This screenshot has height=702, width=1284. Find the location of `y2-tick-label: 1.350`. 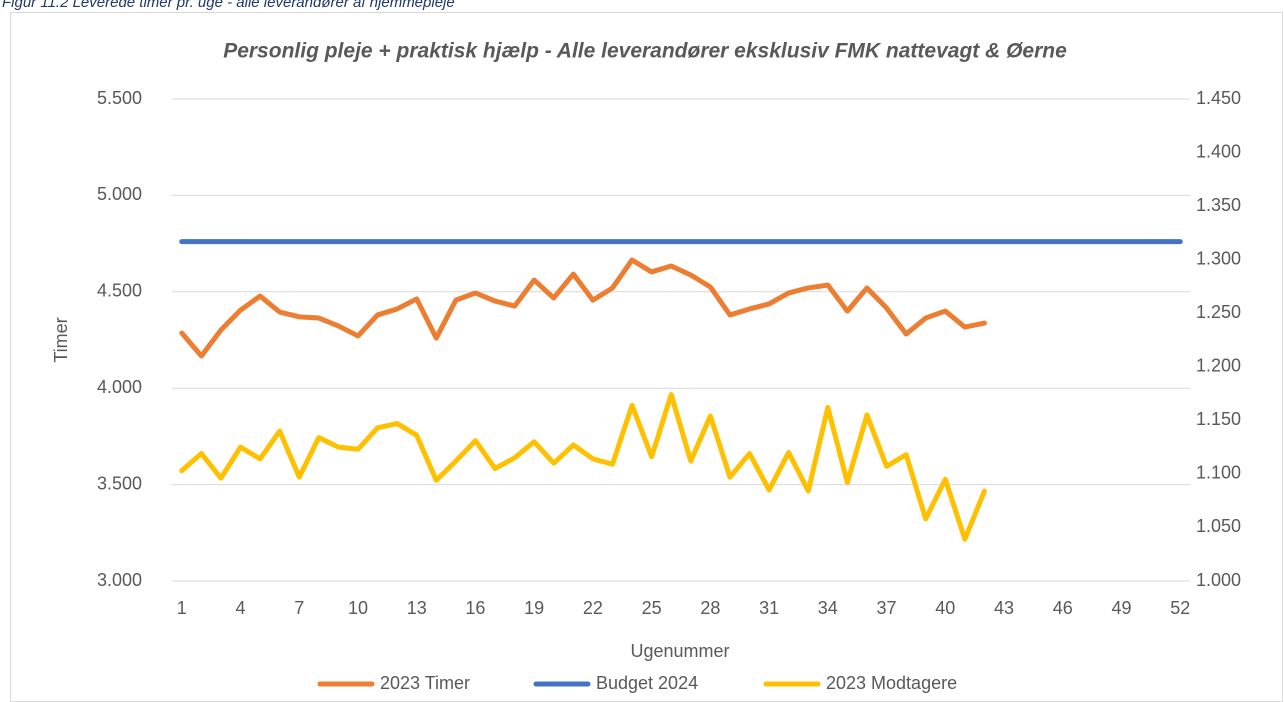

y2-tick-label: 1.350 is located at coordinates (1218, 205).